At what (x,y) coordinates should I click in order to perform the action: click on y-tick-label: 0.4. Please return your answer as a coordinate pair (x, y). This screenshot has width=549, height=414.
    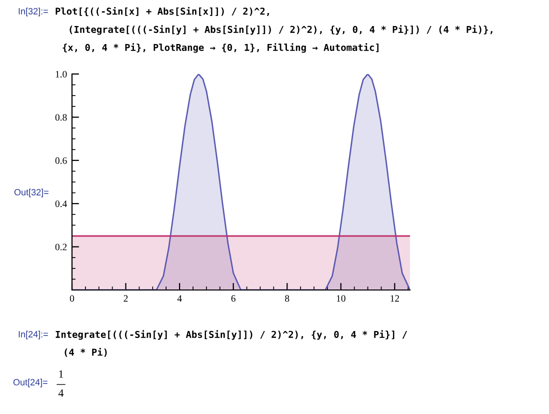
    Looking at the image, I should click on (61, 204).